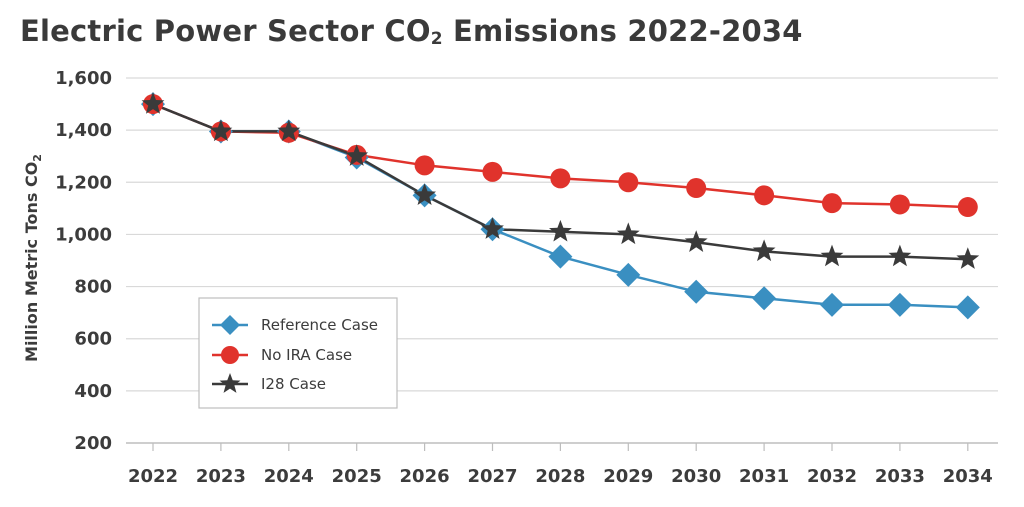  I want to click on legend-label: I28 Case, so click(293, 384).